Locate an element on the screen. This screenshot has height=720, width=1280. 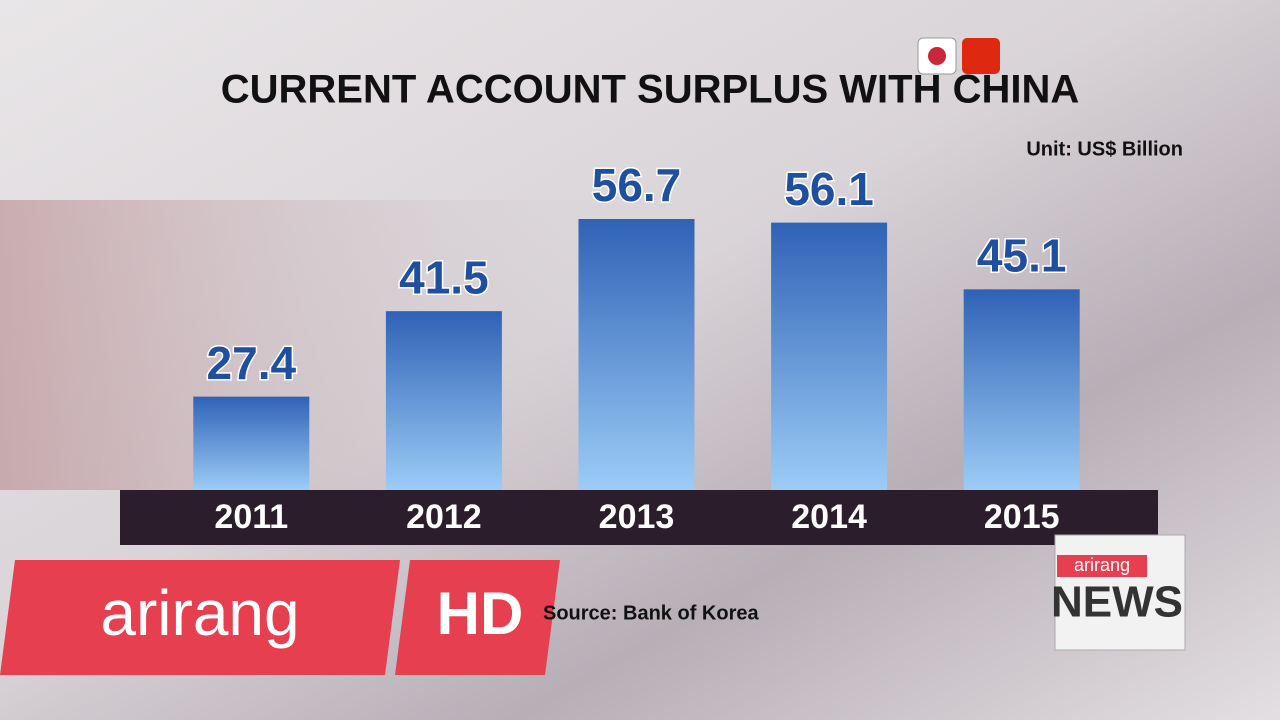
x-tick-label: 2011 is located at coordinates (251, 517).